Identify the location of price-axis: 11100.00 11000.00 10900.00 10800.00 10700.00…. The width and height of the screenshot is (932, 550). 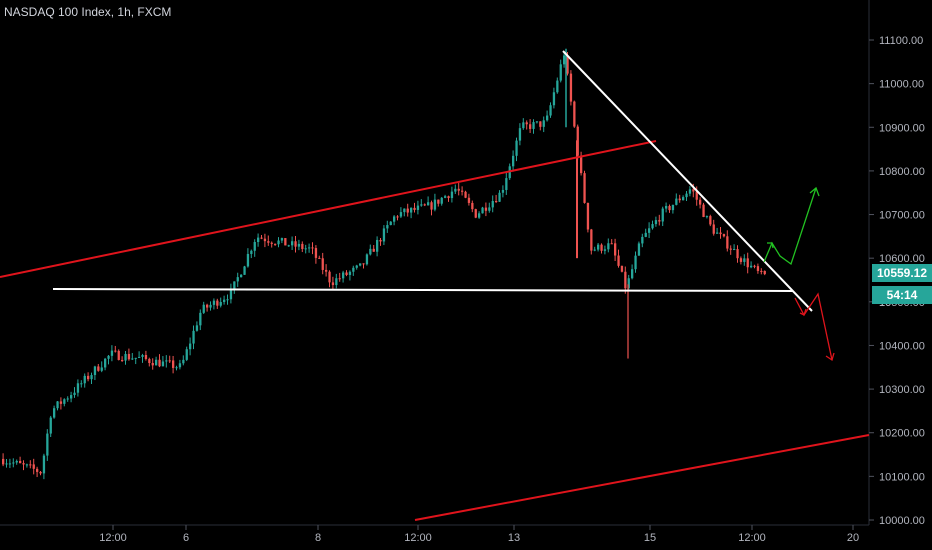
(897, 281).